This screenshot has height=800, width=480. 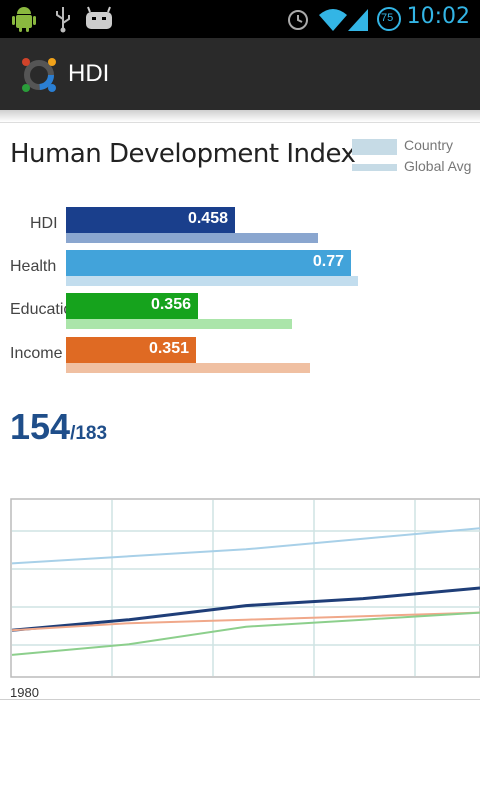 What do you see at coordinates (208, 263) in the screenshot?
I see `bar-country-health: 0.77` at bounding box center [208, 263].